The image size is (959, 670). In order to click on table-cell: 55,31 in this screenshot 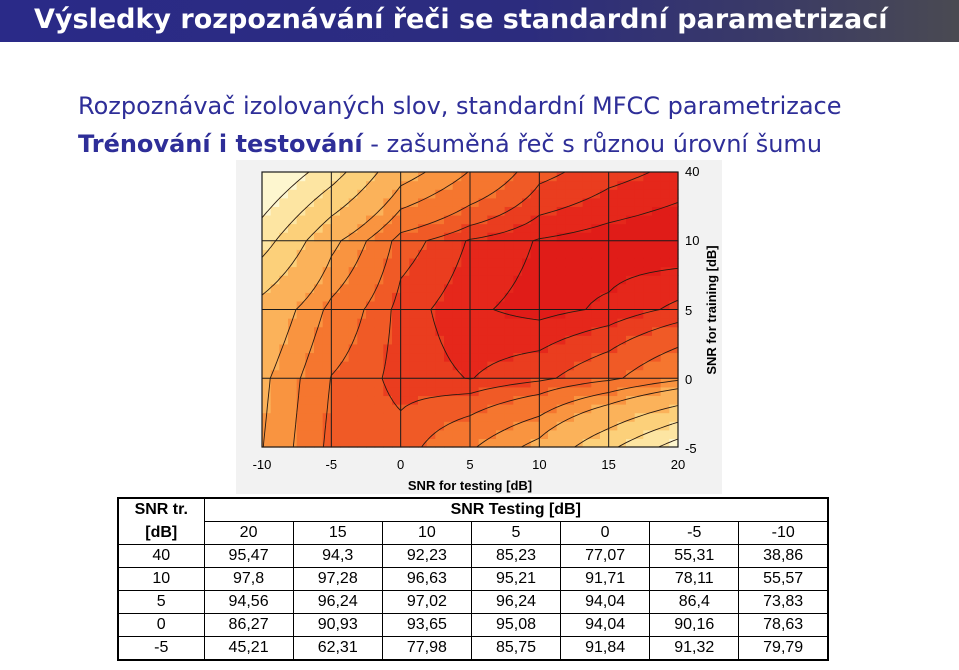, I will do `click(694, 556)`.